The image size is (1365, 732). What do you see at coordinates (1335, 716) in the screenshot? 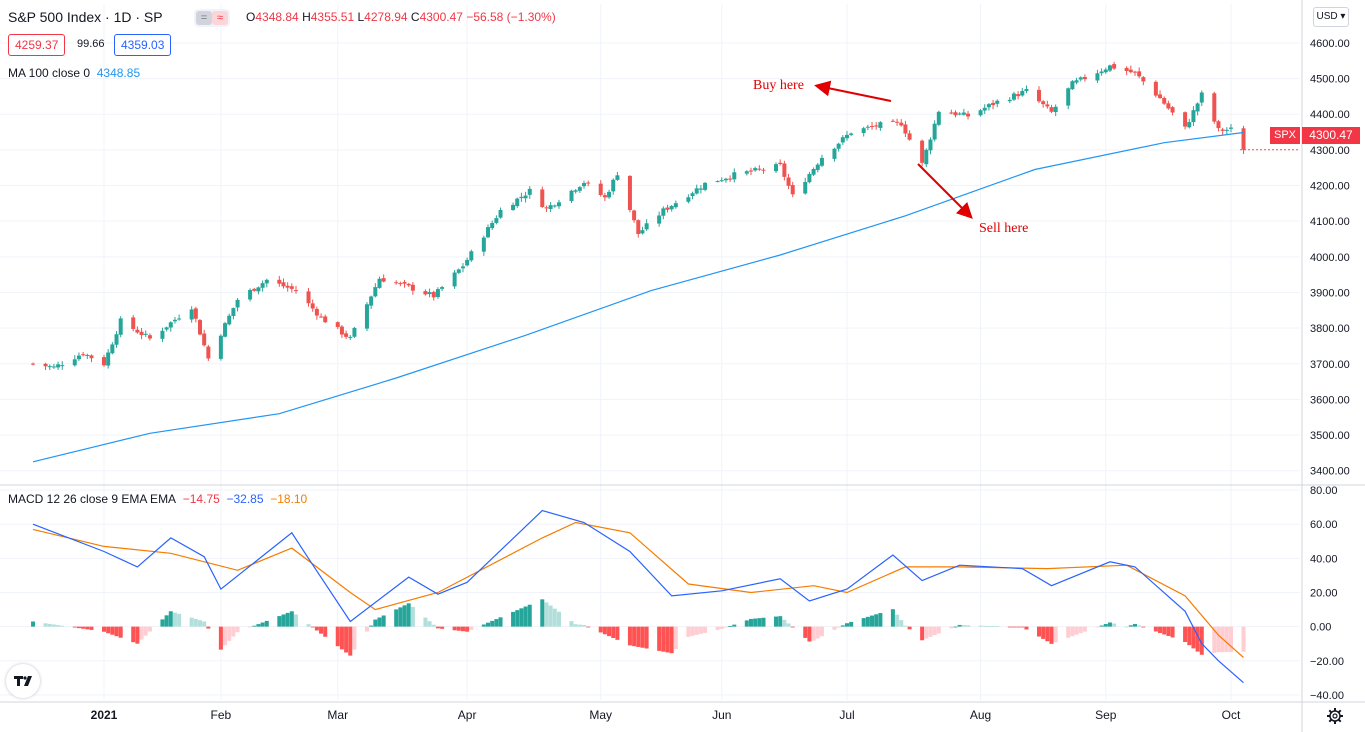
I see `gear-icon` at bounding box center [1335, 716].